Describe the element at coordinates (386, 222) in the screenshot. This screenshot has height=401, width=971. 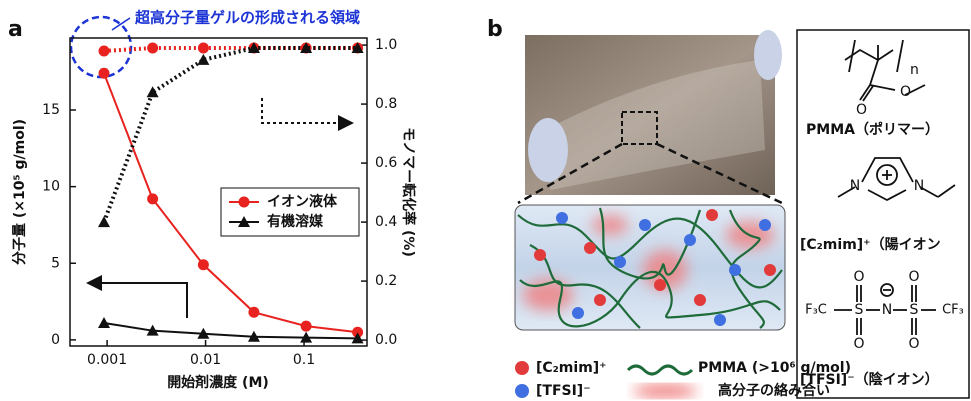
I see `y2-tick-label: 0.4` at that location.